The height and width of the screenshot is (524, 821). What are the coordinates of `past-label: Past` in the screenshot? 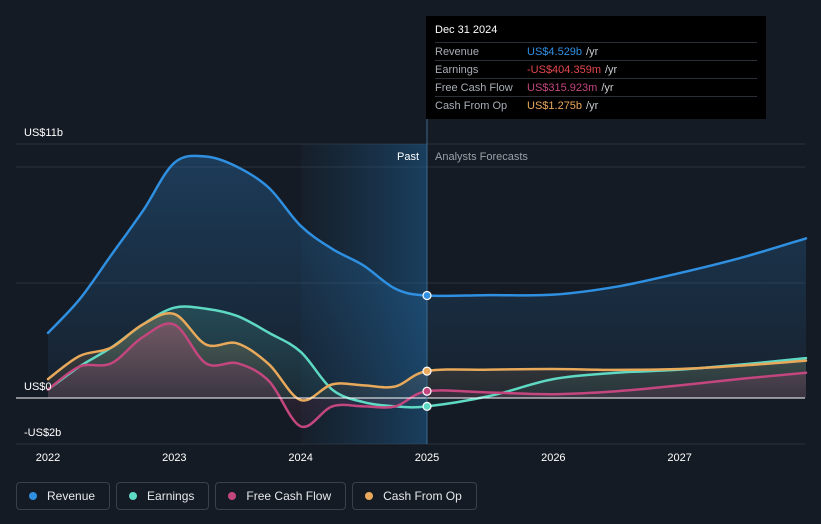 It's located at (408, 157).